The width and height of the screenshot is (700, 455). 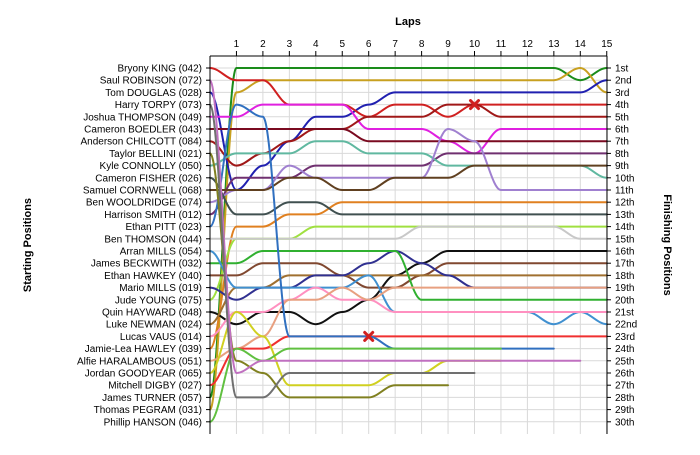 What do you see at coordinates (624, 300) in the screenshot?
I see `finishing-position-label: 20th` at bounding box center [624, 300].